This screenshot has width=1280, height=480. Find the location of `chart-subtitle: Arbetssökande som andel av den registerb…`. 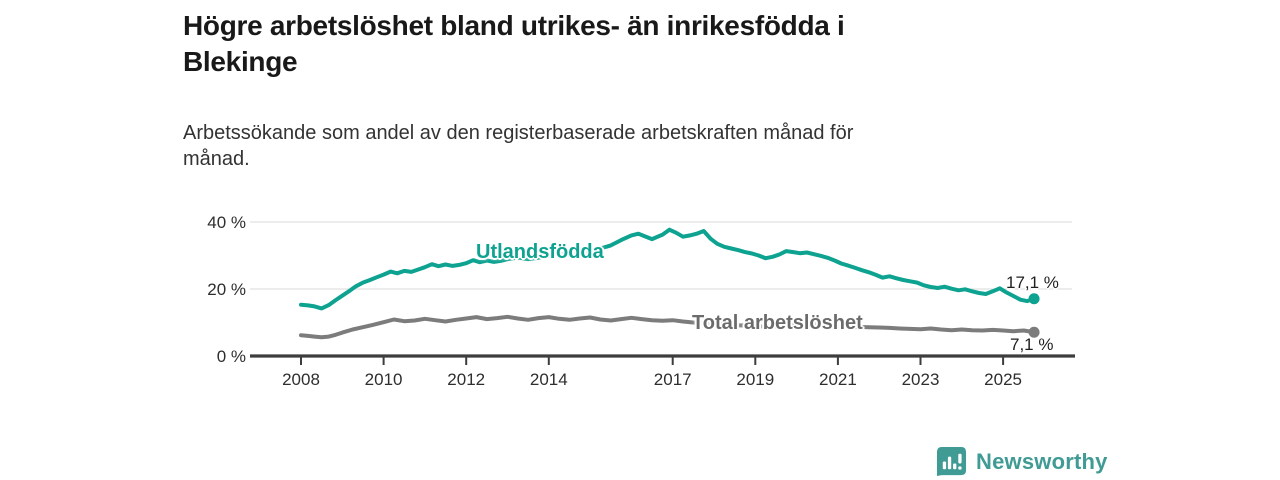

chart-subtitle: Arbetssökande som andel av den registerb… is located at coordinates (683, 146).